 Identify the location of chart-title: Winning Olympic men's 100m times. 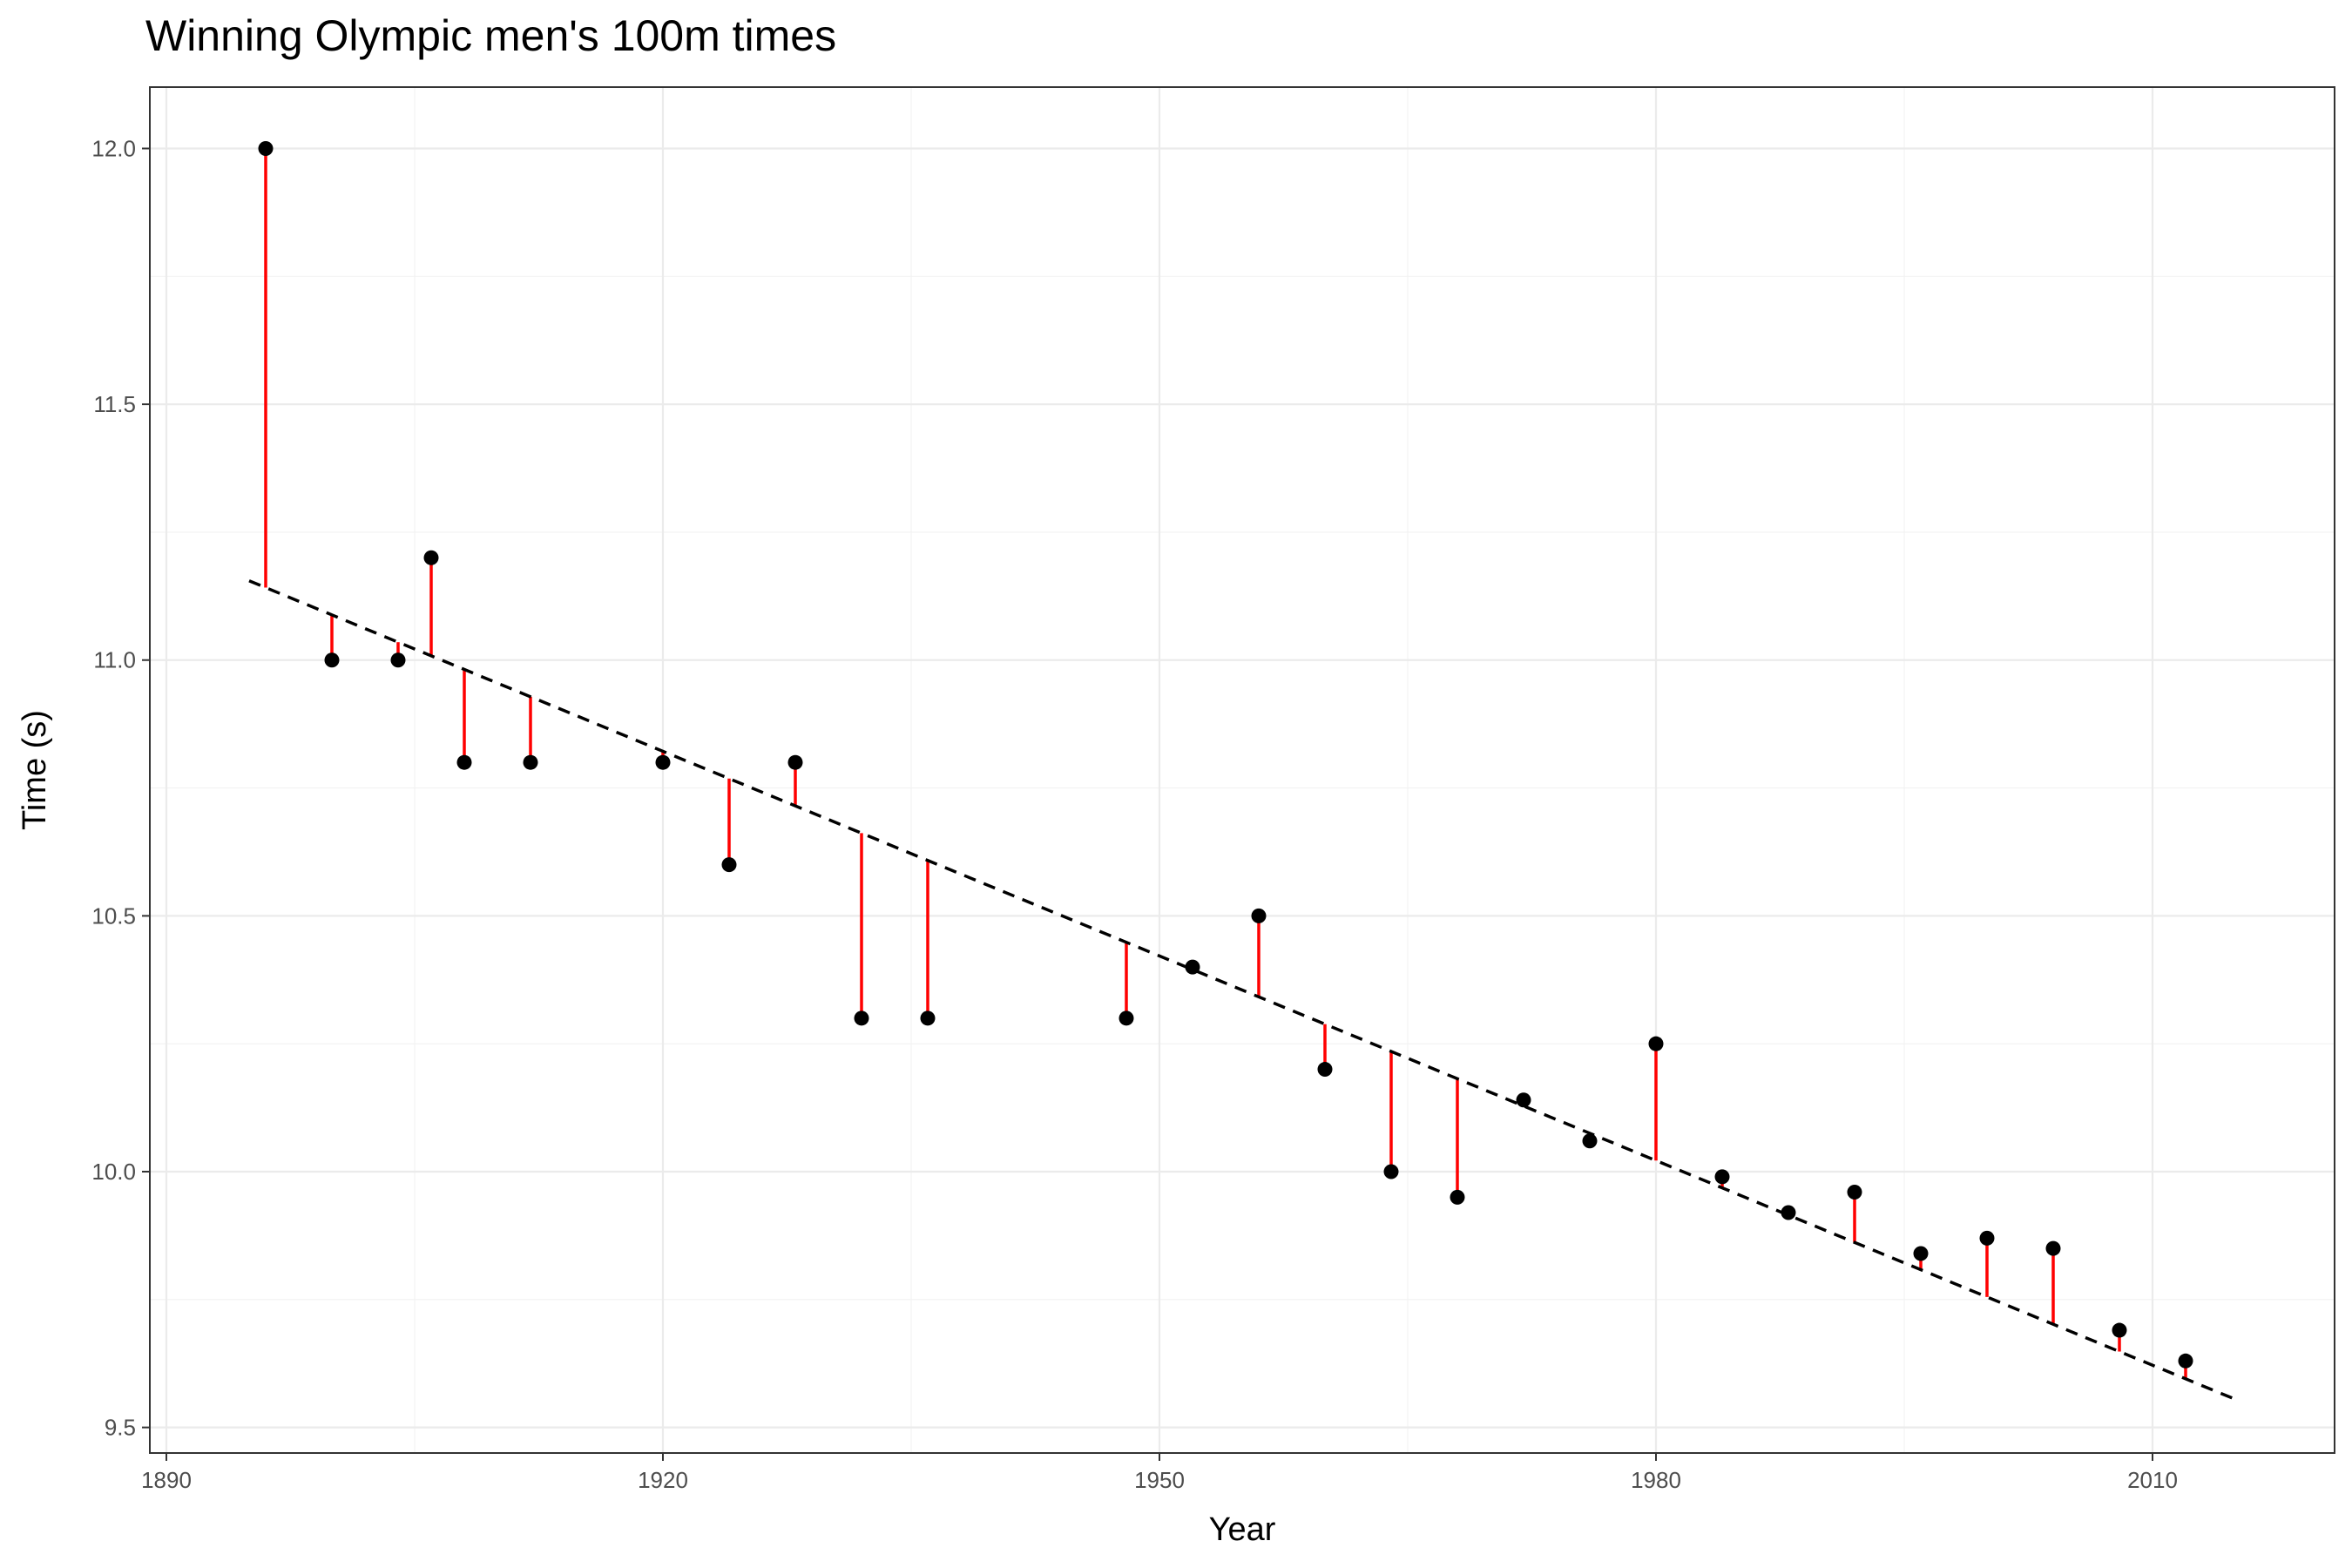
(490, 35).